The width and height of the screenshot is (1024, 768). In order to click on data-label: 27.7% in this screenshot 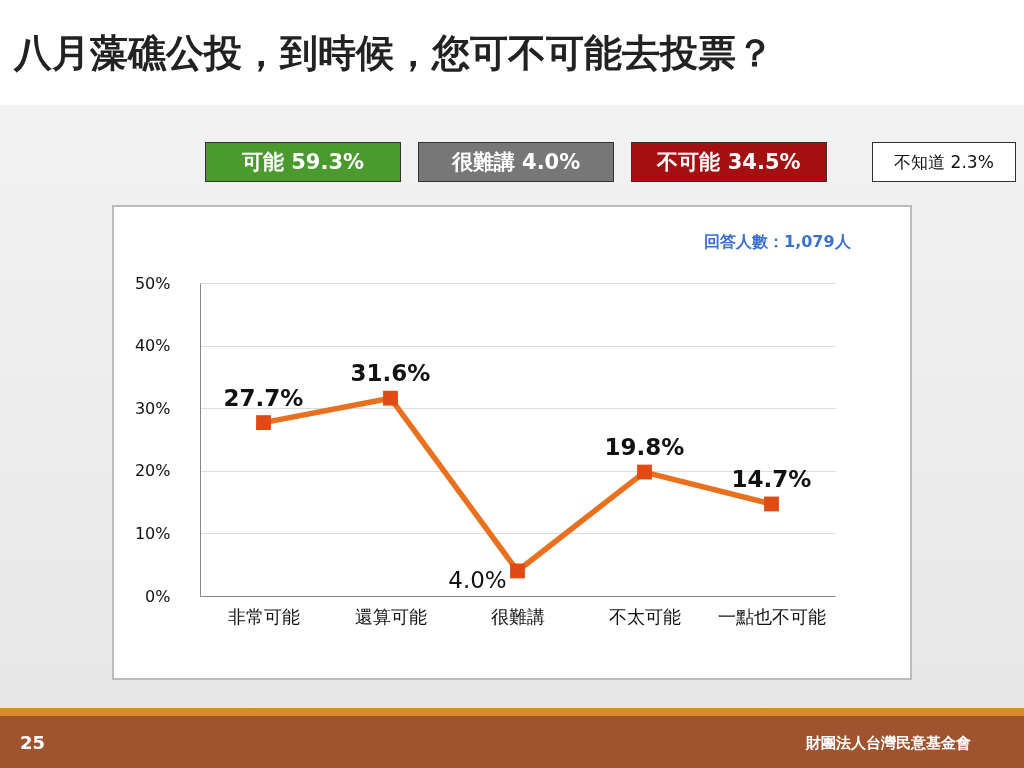, I will do `click(263, 397)`.